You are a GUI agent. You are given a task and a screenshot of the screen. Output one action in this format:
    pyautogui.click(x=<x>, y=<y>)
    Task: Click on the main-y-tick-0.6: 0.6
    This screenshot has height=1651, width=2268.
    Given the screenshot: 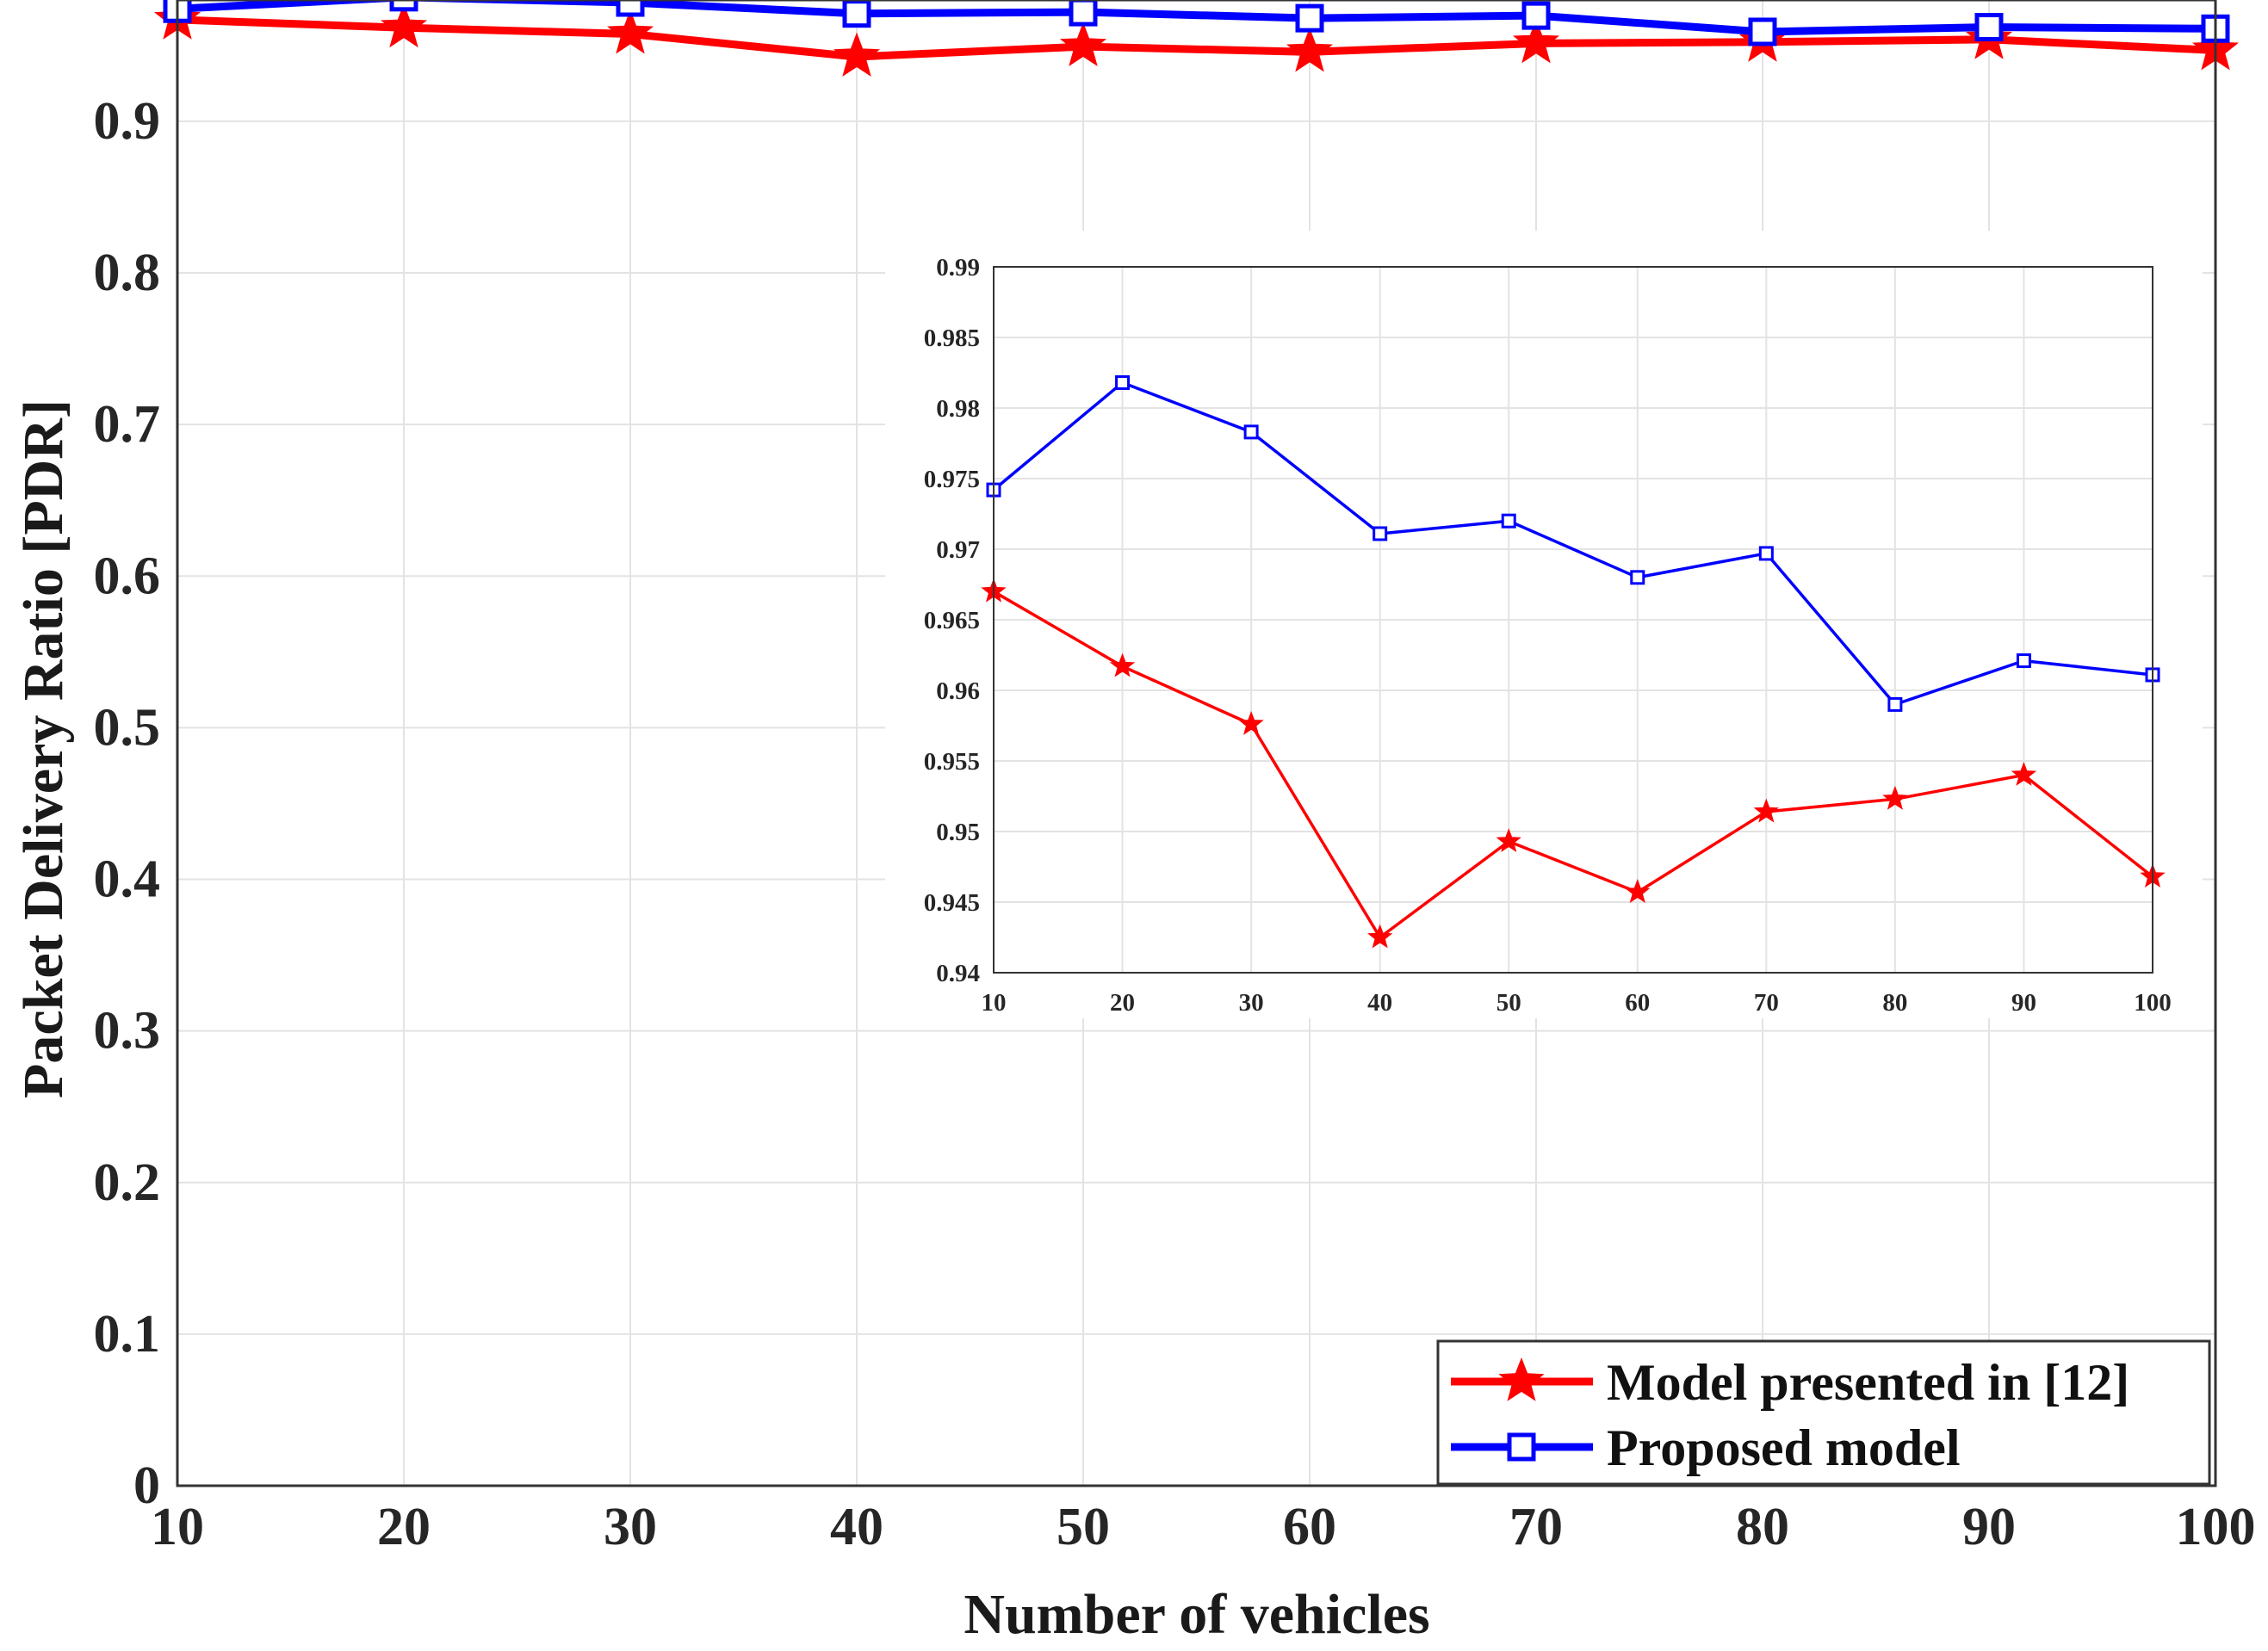 What is the action you would take?
    pyautogui.click(x=128, y=576)
    